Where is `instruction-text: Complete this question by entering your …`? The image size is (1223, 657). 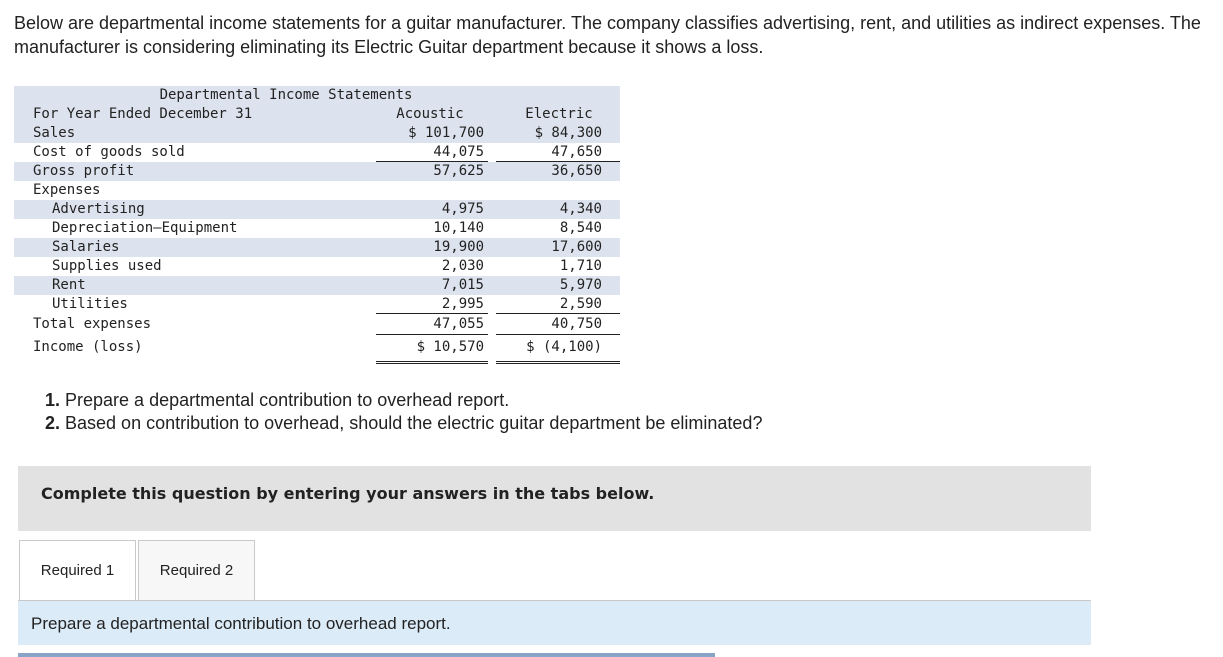 instruction-text: Complete this question by entering your … is located at coordinates (348, 493).